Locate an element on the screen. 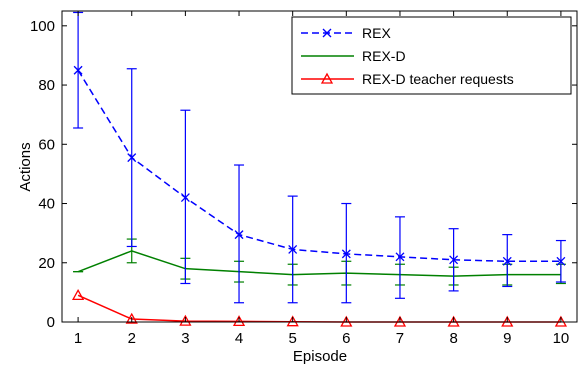  series-line is located at coordinates (319, 263).